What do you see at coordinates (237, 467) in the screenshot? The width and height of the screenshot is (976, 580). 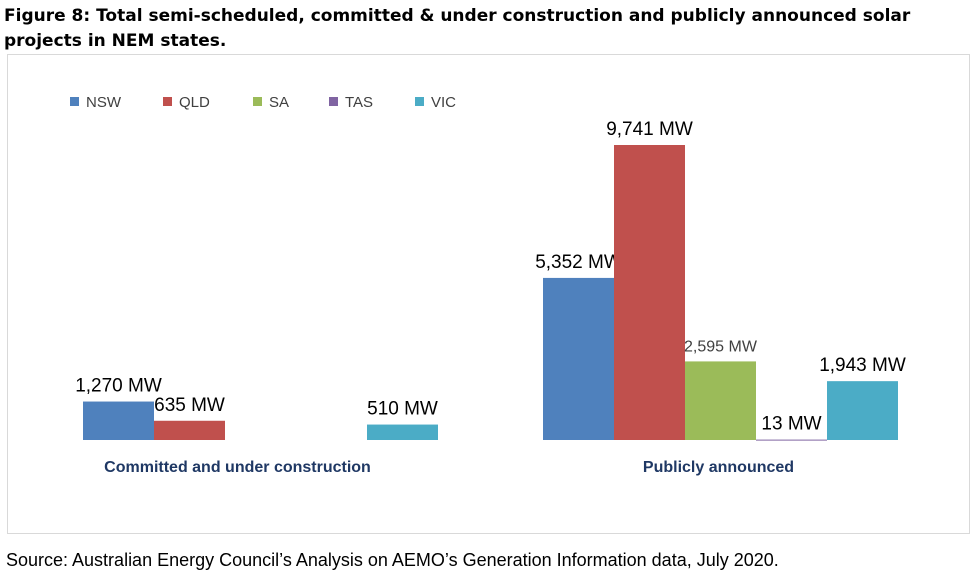 I see `category-label-committed-and-under-construction: Committed and under construction` at bounding box center [237, 467].